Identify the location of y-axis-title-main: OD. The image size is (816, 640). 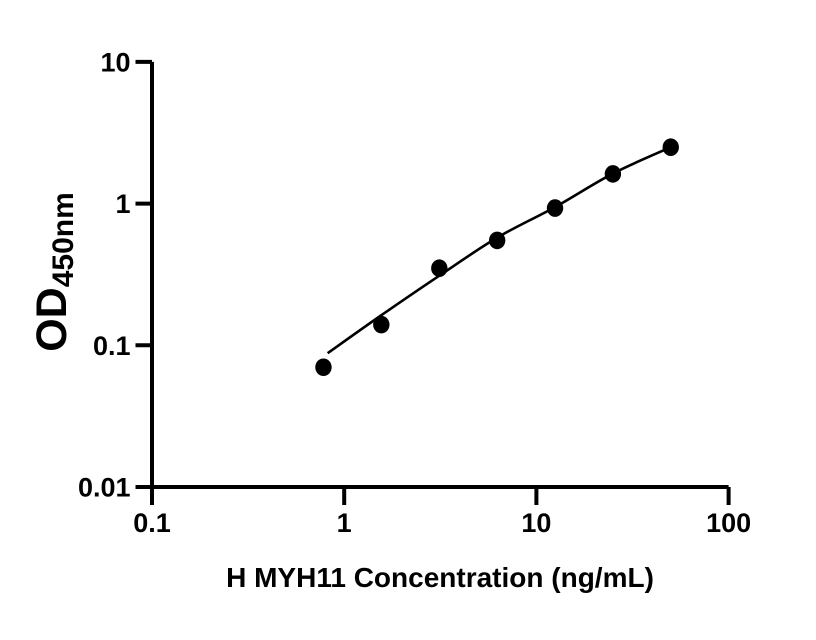
(52, 319).